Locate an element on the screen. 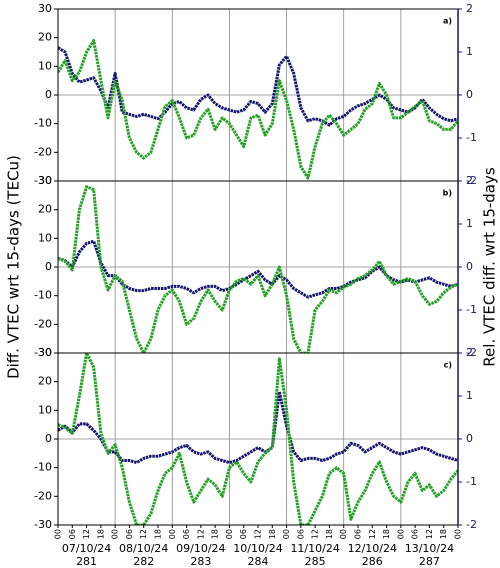 The height and width of the screenshot is (568, 500). day-label: 07/10/24 is located at coordinates (86, 548).